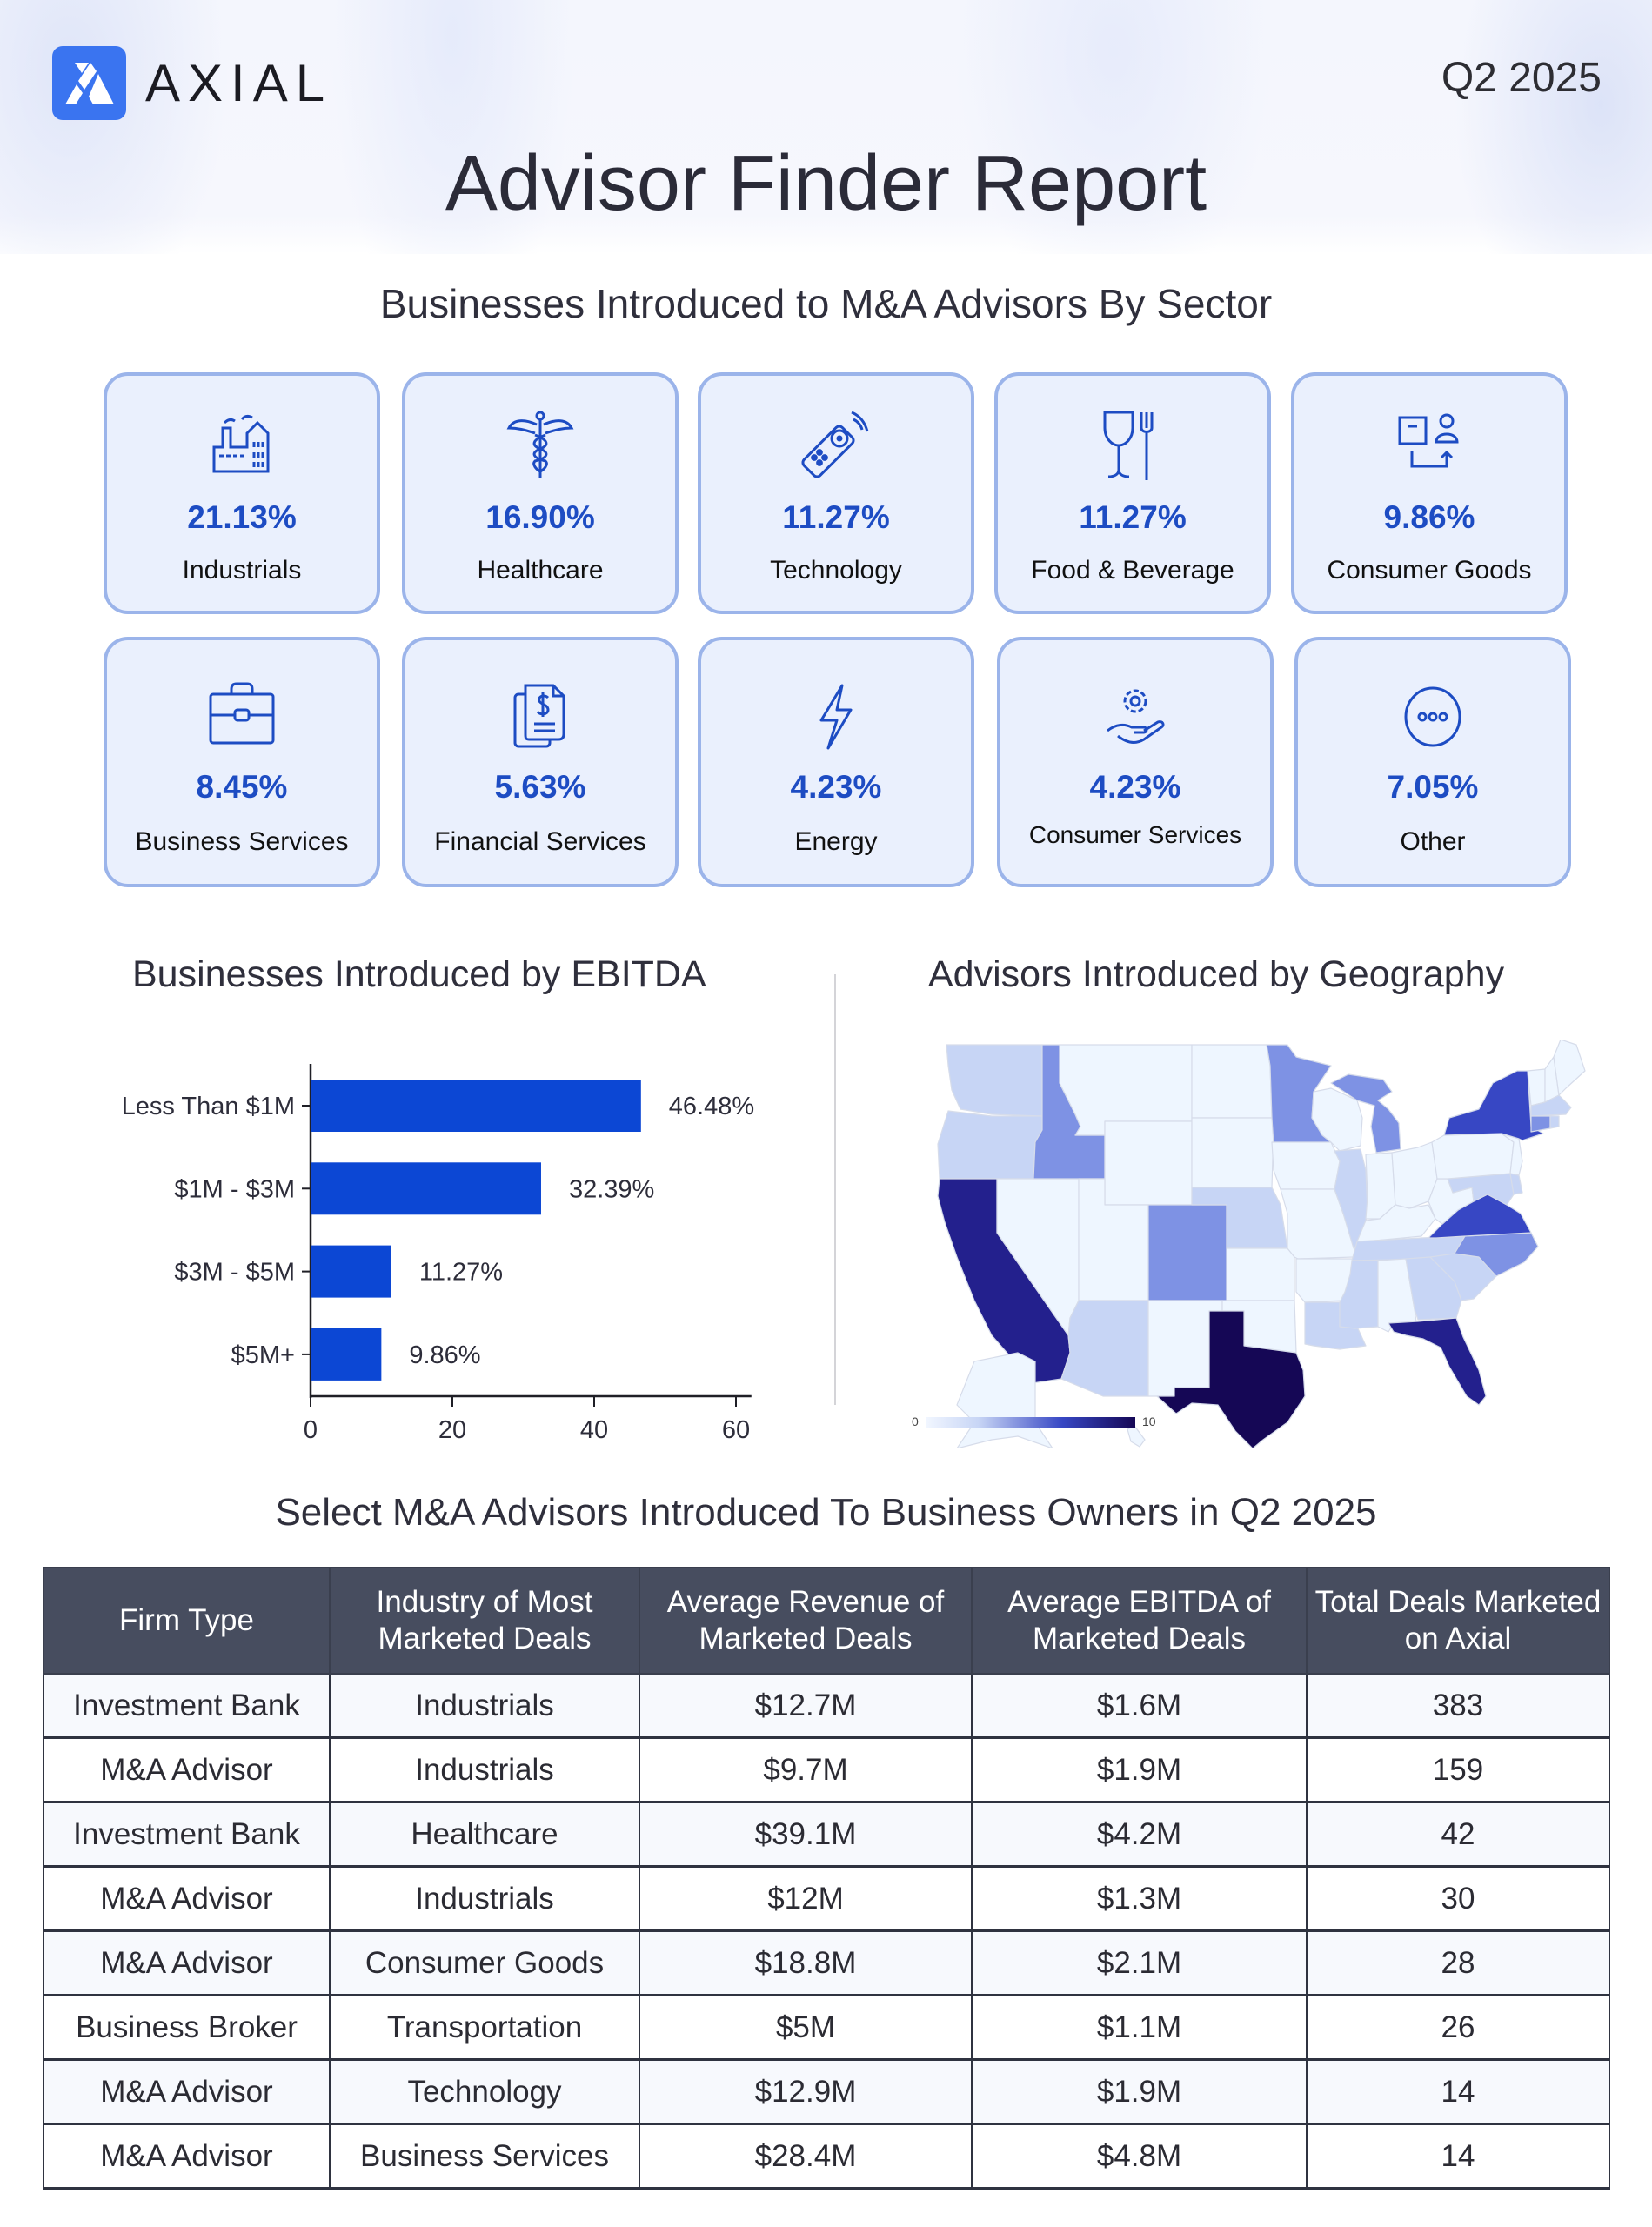 The image size is (1652, 2227). What do you see at coordinates (484, 1706) in the screenshot?
I see `industry-cell: Industrials` at bounding box center [484, 1706].